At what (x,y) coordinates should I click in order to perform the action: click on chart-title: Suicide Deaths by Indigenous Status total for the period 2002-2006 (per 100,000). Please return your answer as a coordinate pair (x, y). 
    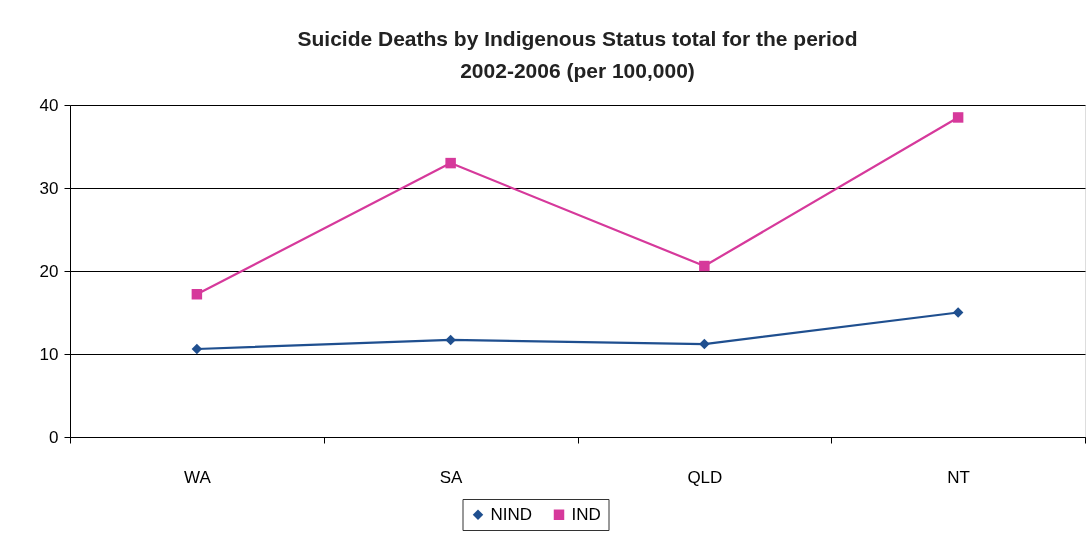
    Looking at the image, I should click on (577, 54).